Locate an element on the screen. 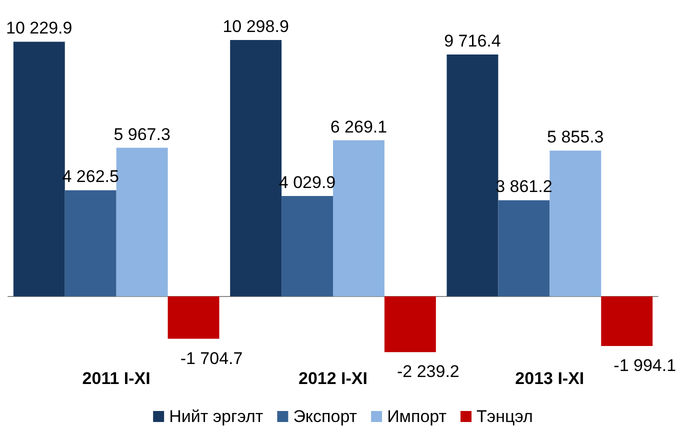 This screenshot has height=432, width=686. data-label: 10 298.9 is located at coordinates (255, 26).